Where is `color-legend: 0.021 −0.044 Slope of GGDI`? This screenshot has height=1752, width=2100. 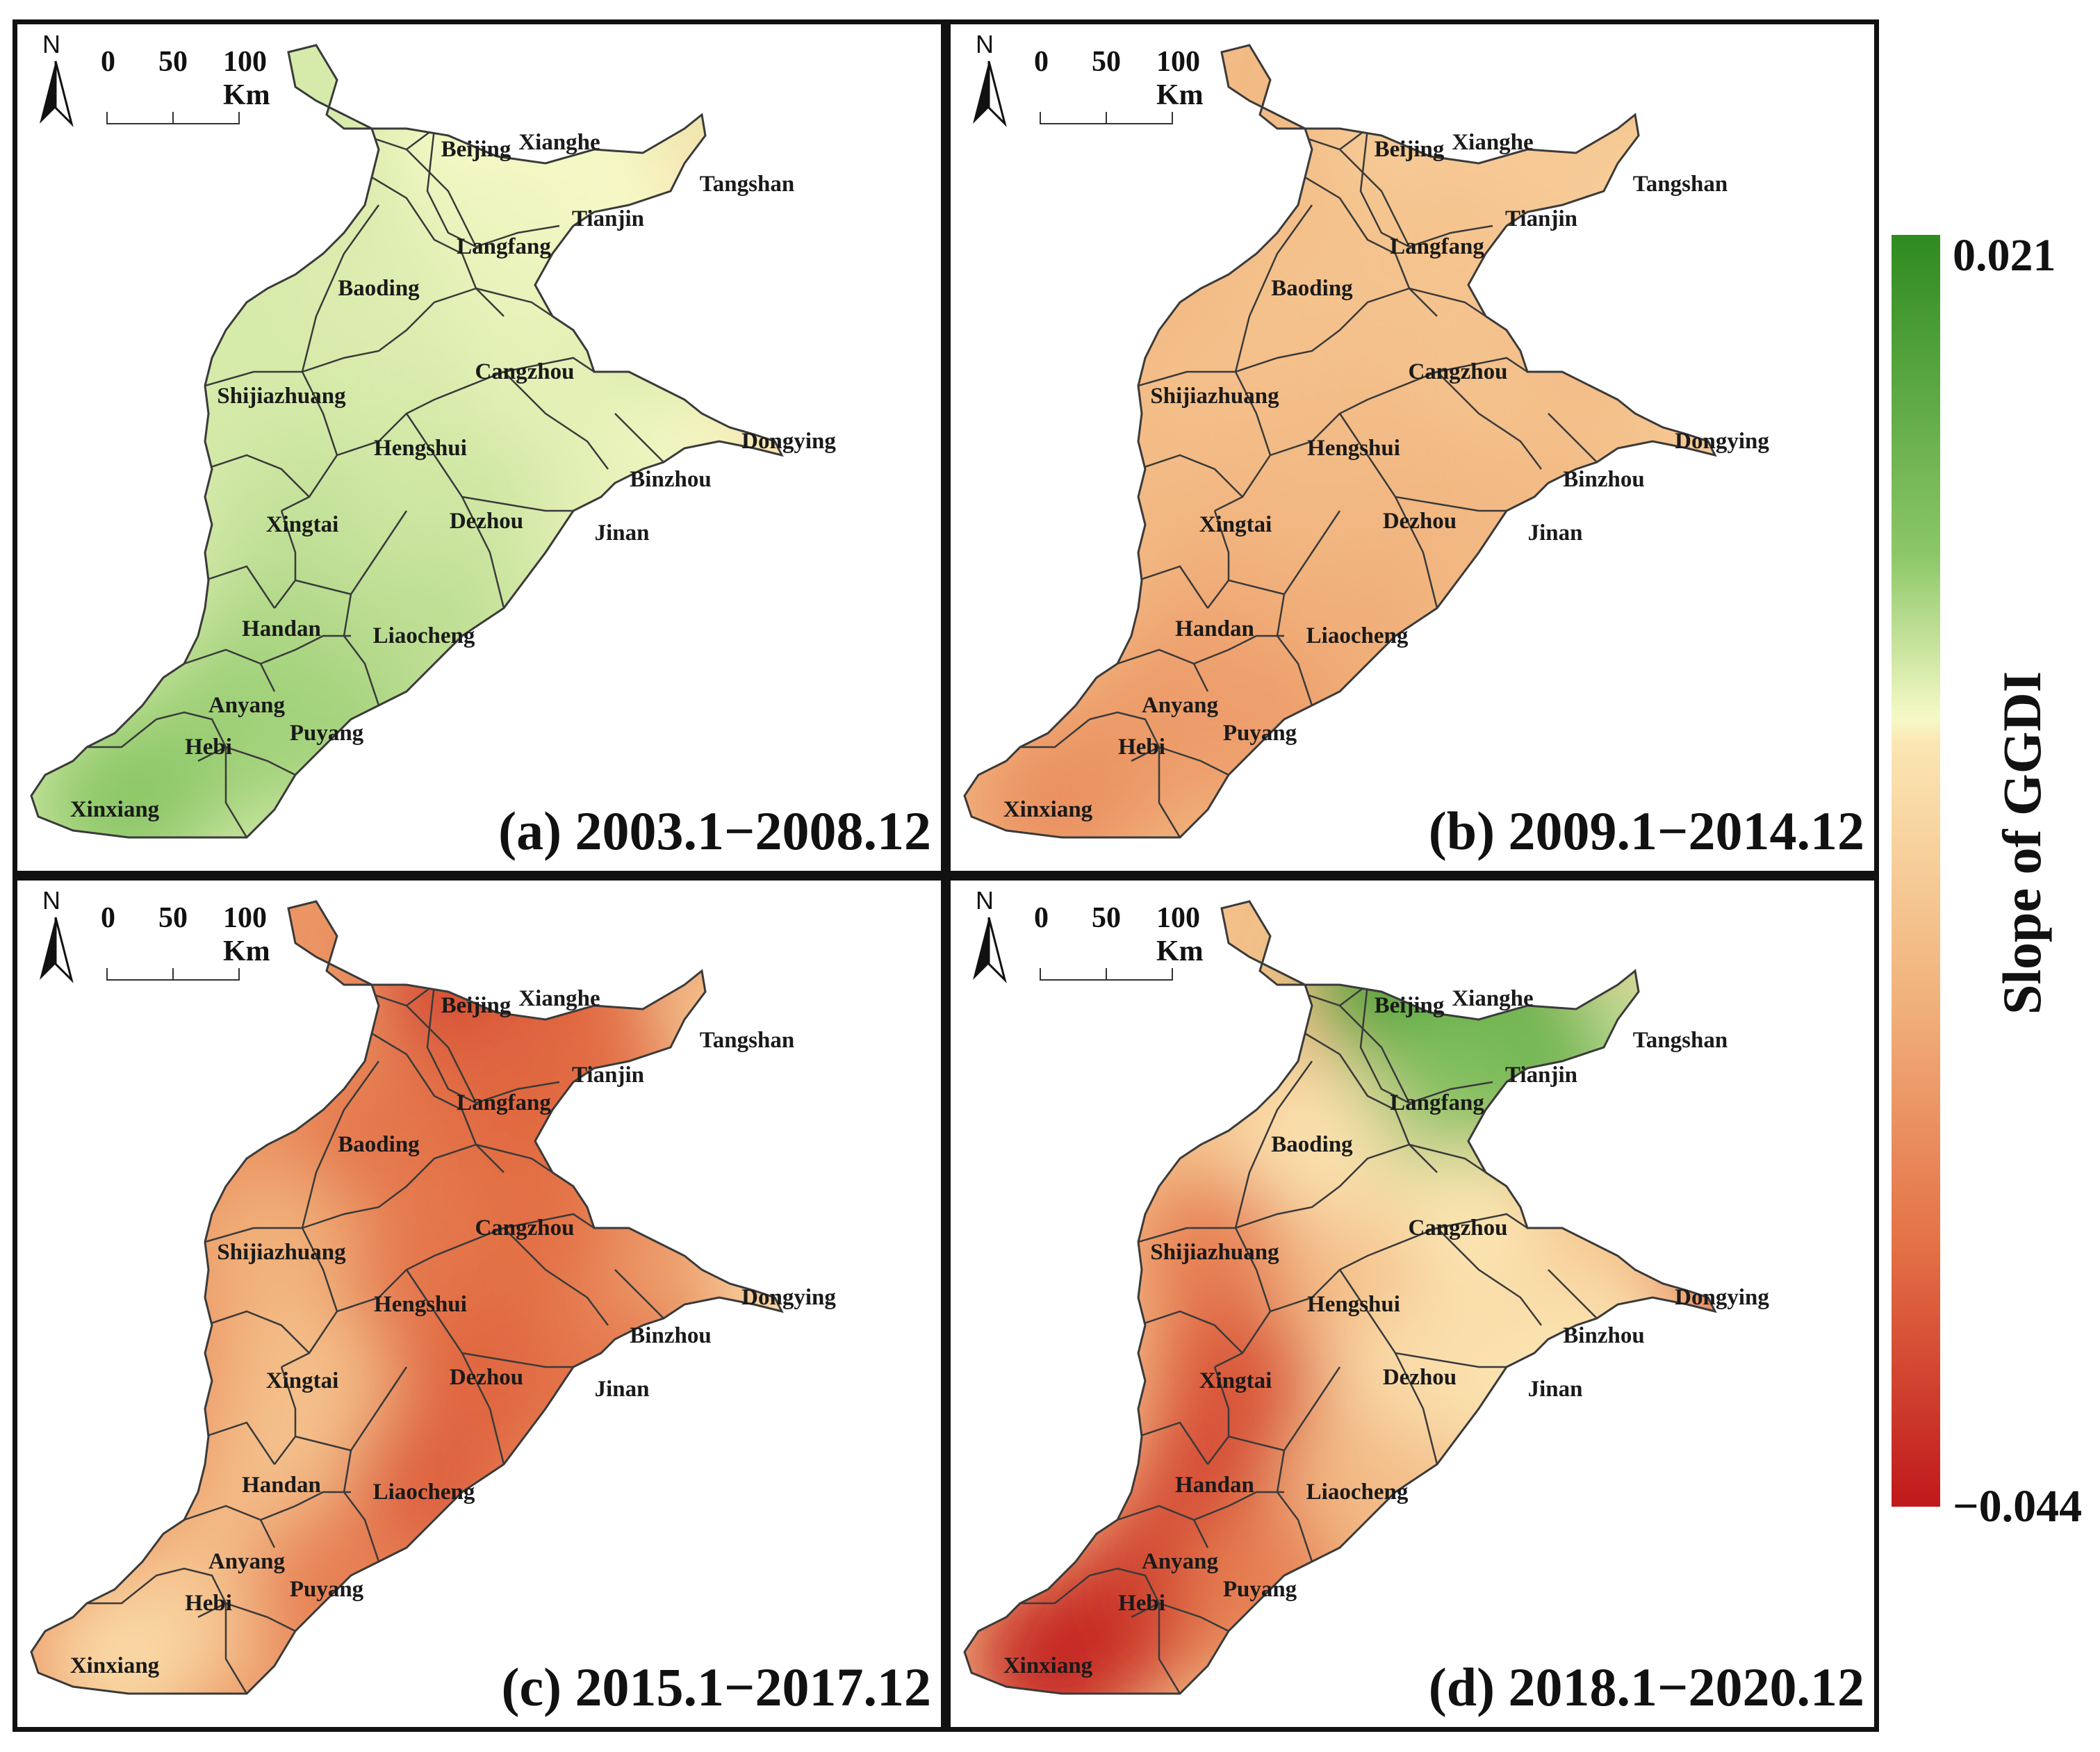
color-legend: 0.021 −0.044 Slope of GGDI is located at coordinates (1991, 882).